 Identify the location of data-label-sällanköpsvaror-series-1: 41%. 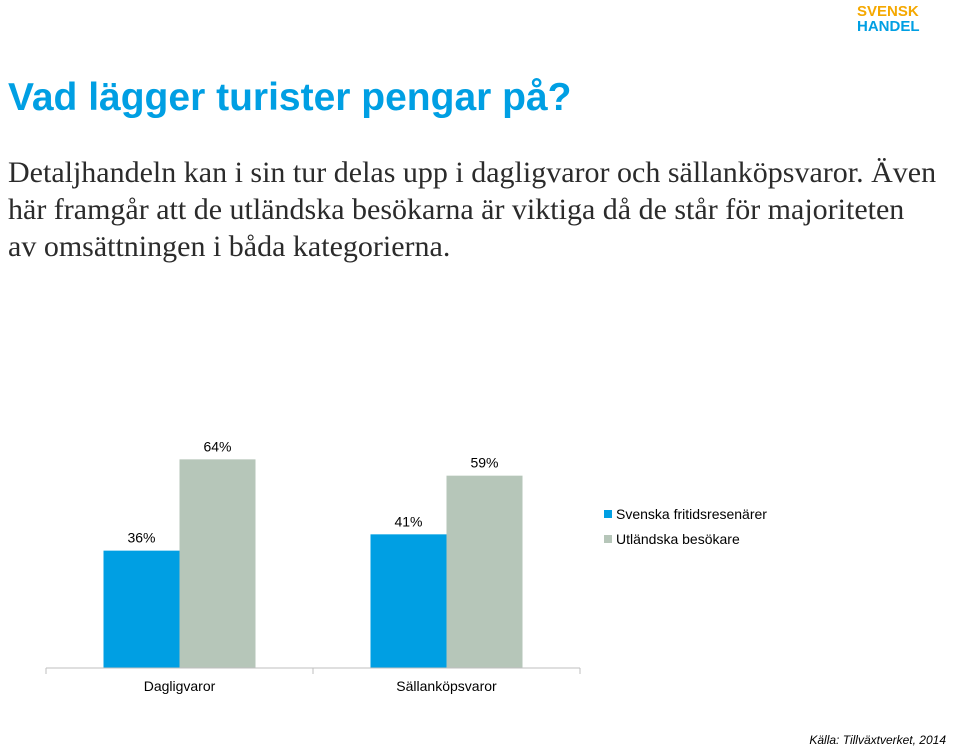
(408, 521).